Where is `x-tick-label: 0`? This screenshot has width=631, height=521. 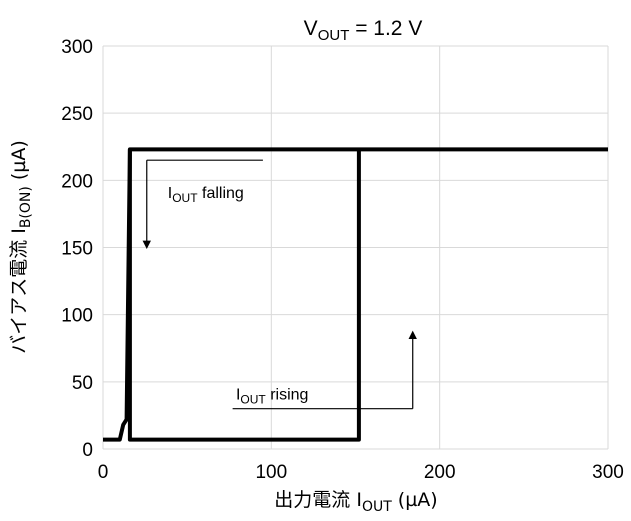 x-tick-label: 0 is located at coordinates (103, 472).